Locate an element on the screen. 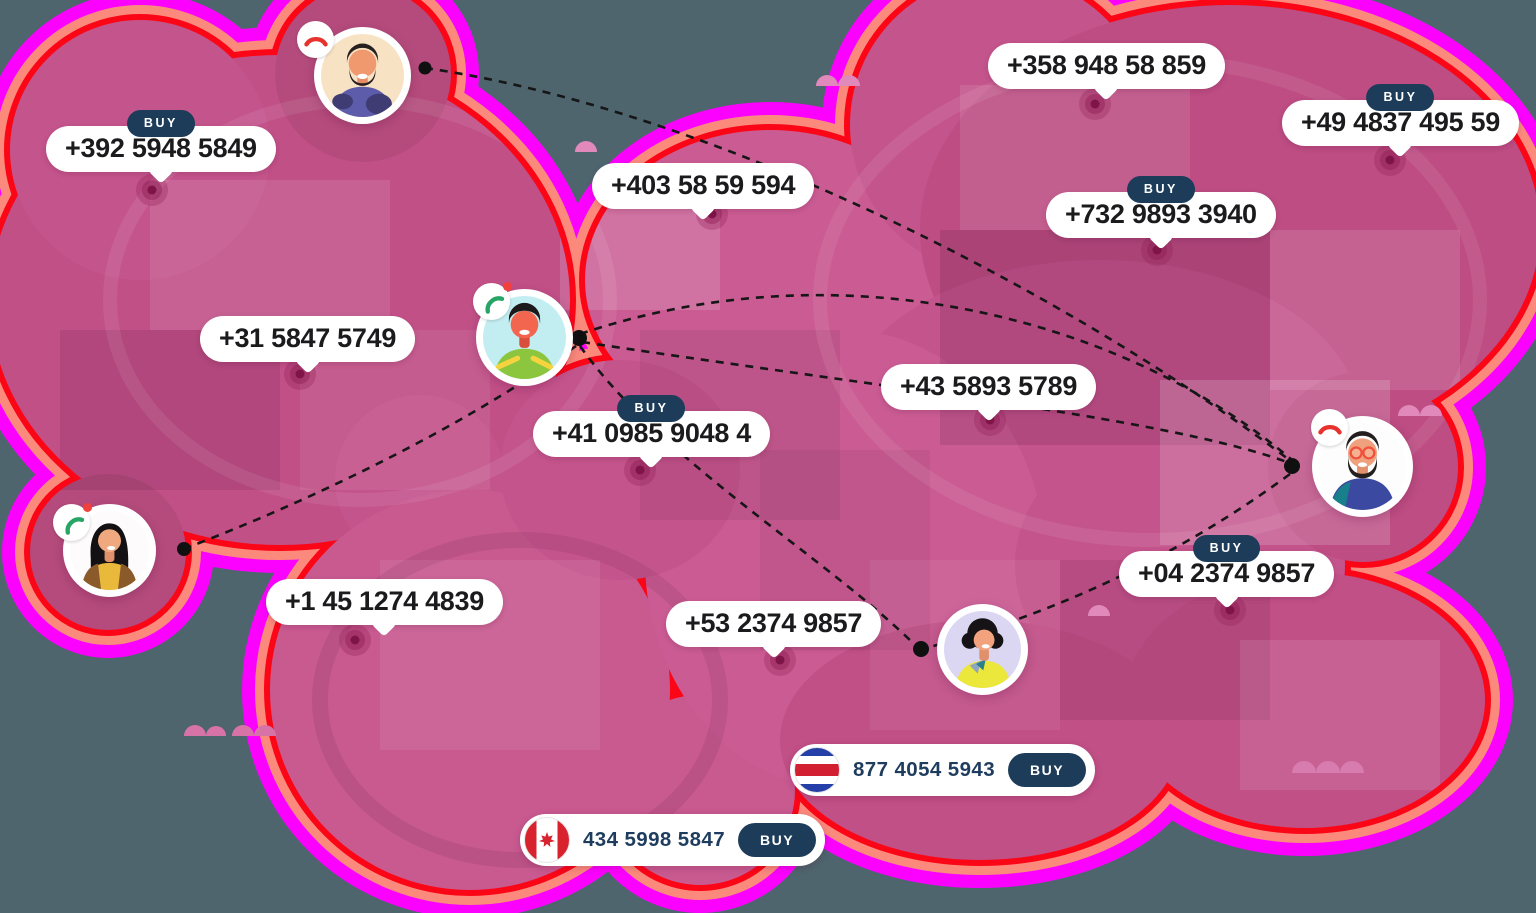 The image size is (1536, 913). caller-avatar-left is located at coordinates (104, 550).